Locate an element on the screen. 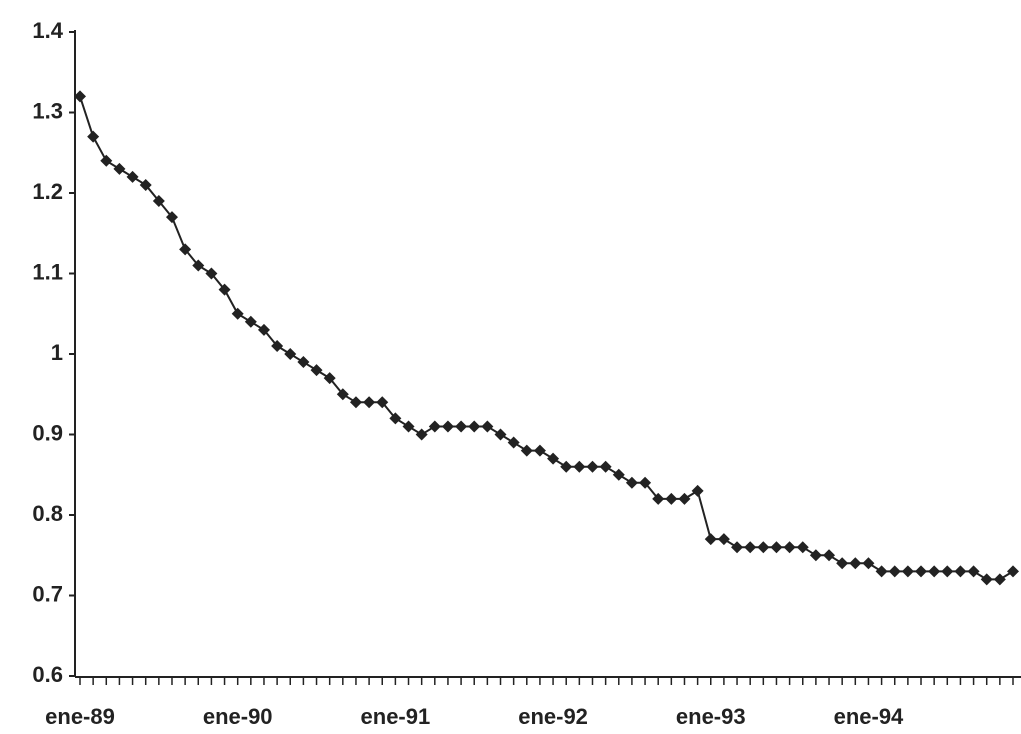 Image resolution: width=1021 pixels, height=734 pixels. y-tick-label: 1.3 is located at coordinates (47, 110).